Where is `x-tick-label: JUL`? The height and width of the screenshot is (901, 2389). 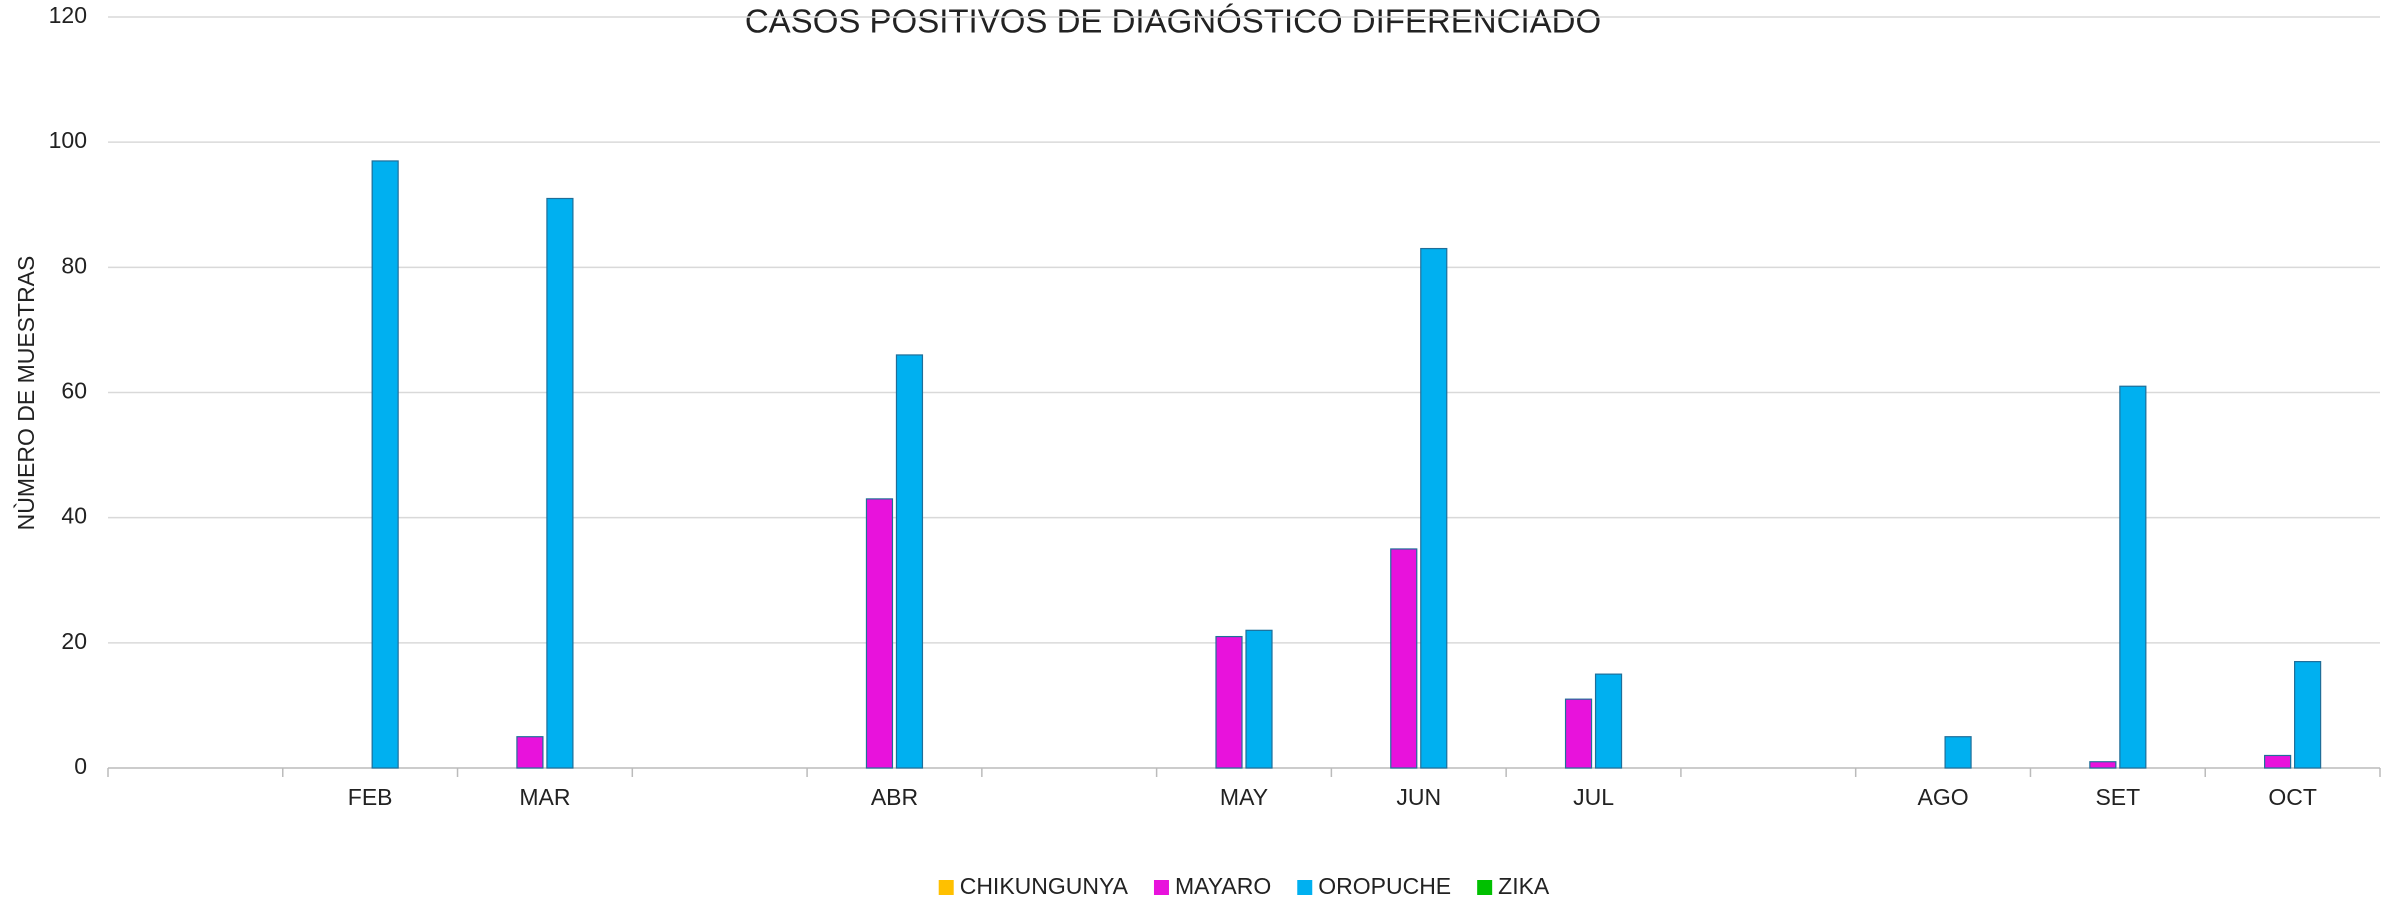 x-tick-label: JUL is located at coordinates (1593, 797).